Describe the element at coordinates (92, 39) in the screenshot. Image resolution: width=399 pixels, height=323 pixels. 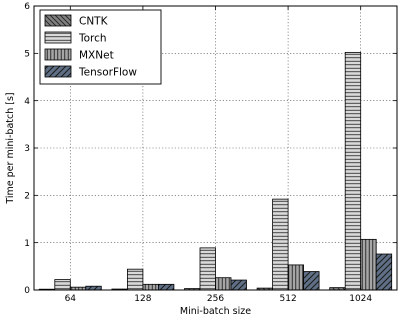
I see `legend-label-torch: Torch` at that location.